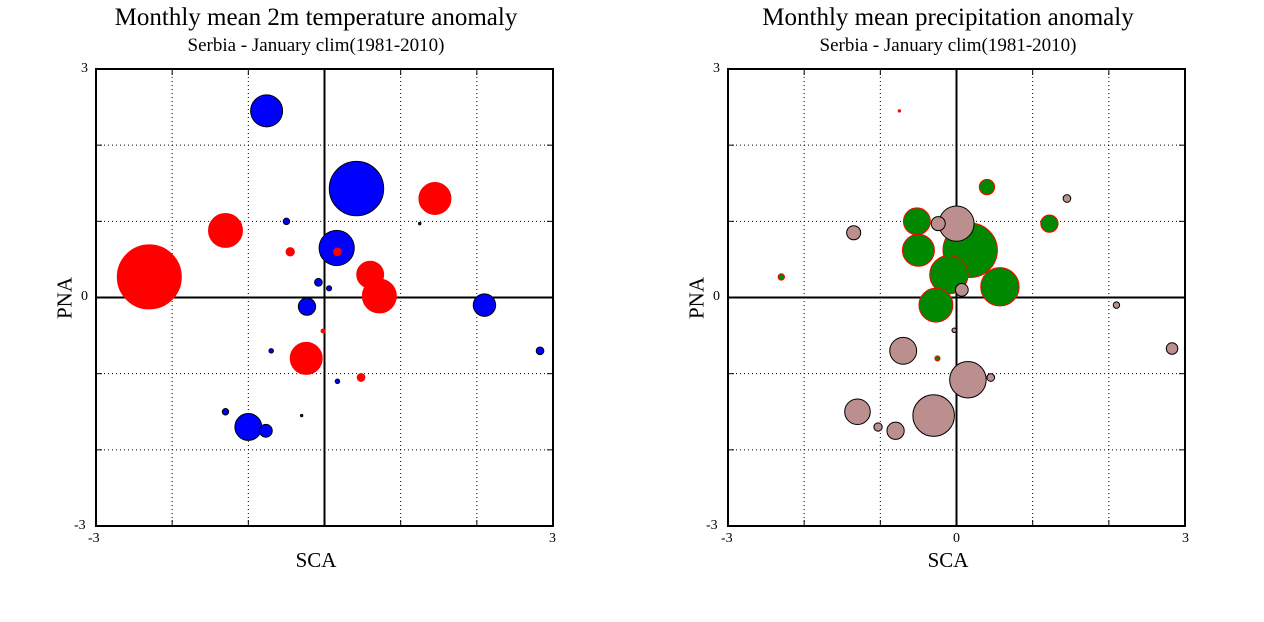 The width and height of the screenshot is (1264, 622). Describe the element at coordinates (316, 17) in the screenshot. I see `chart-title: Monthly mean 2m temperature anomaly` at that location.